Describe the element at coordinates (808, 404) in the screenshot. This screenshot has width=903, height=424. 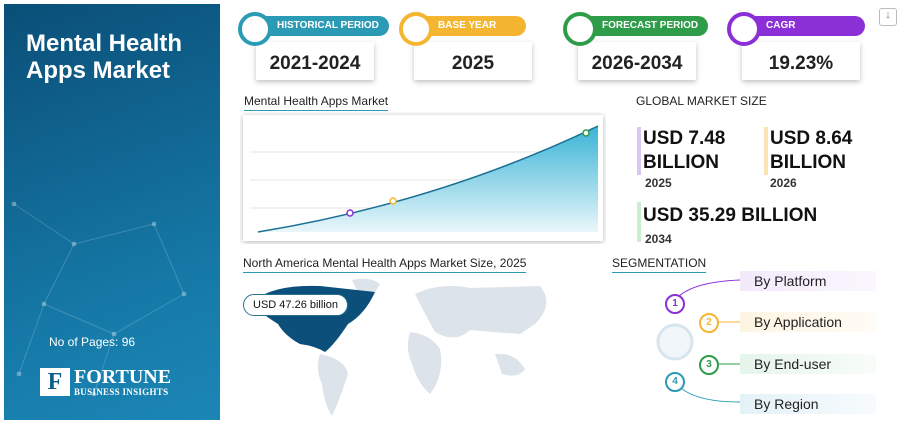
I see `segment-label: By Region` at that location.